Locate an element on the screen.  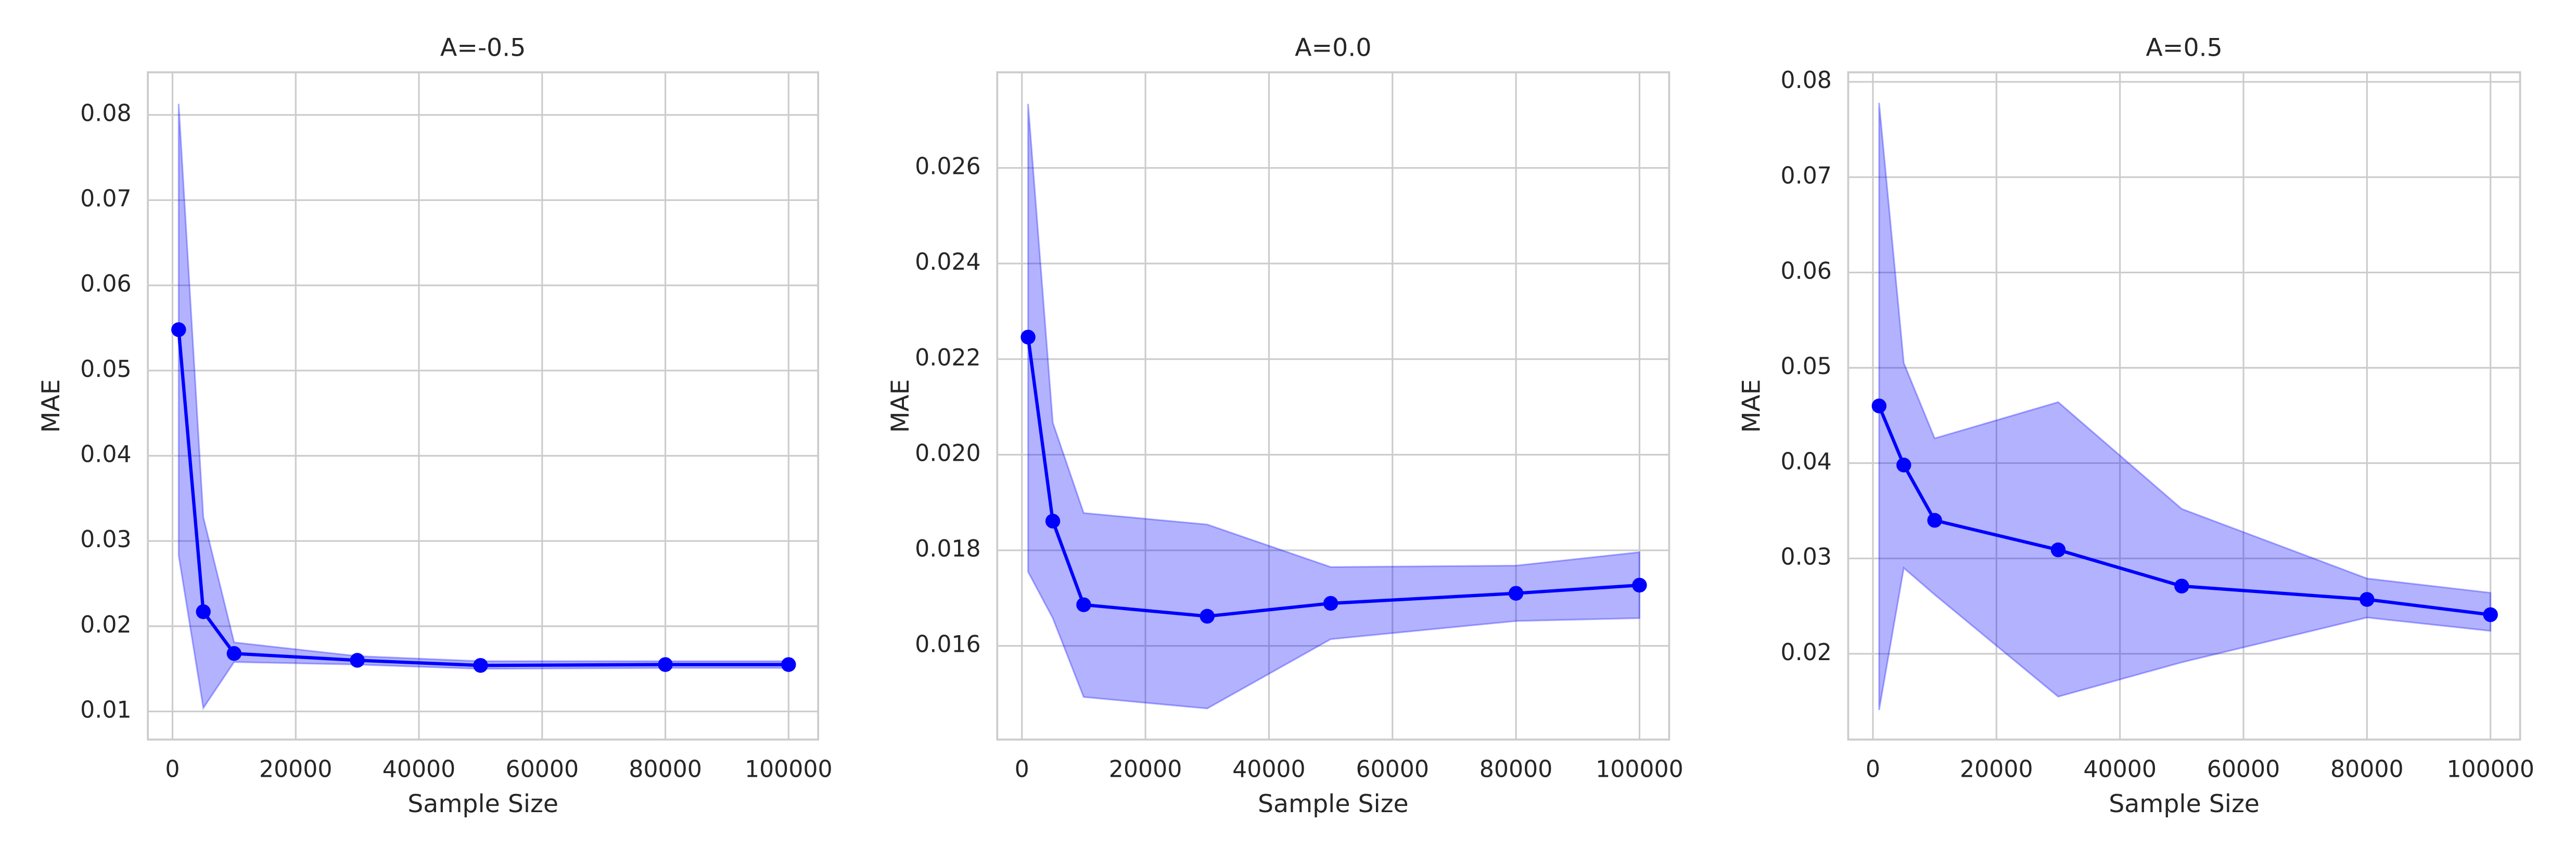
y-tick-label: 0.026 is located at coordinates (948, 167).